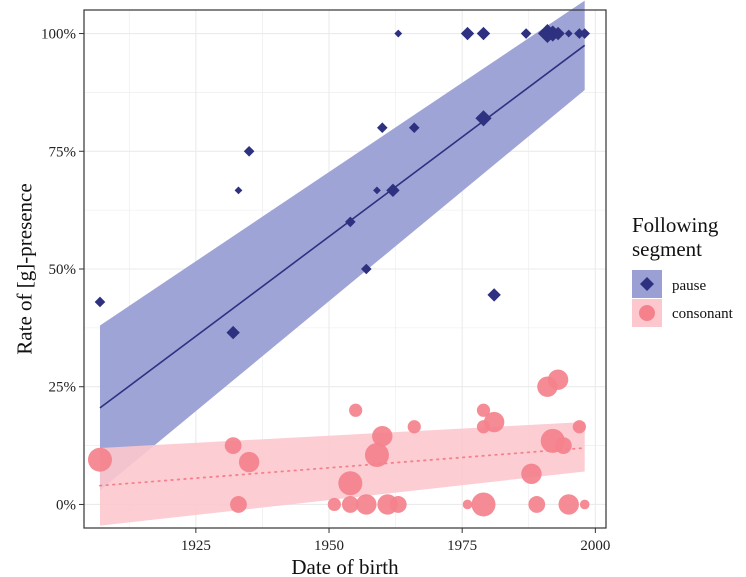 The height and width of the screenshot is (577, 746). What do you see at coordinates (689, 286) in the screenshot?
I see `legend-label-pause: pause` at bounding box center [689, 286].